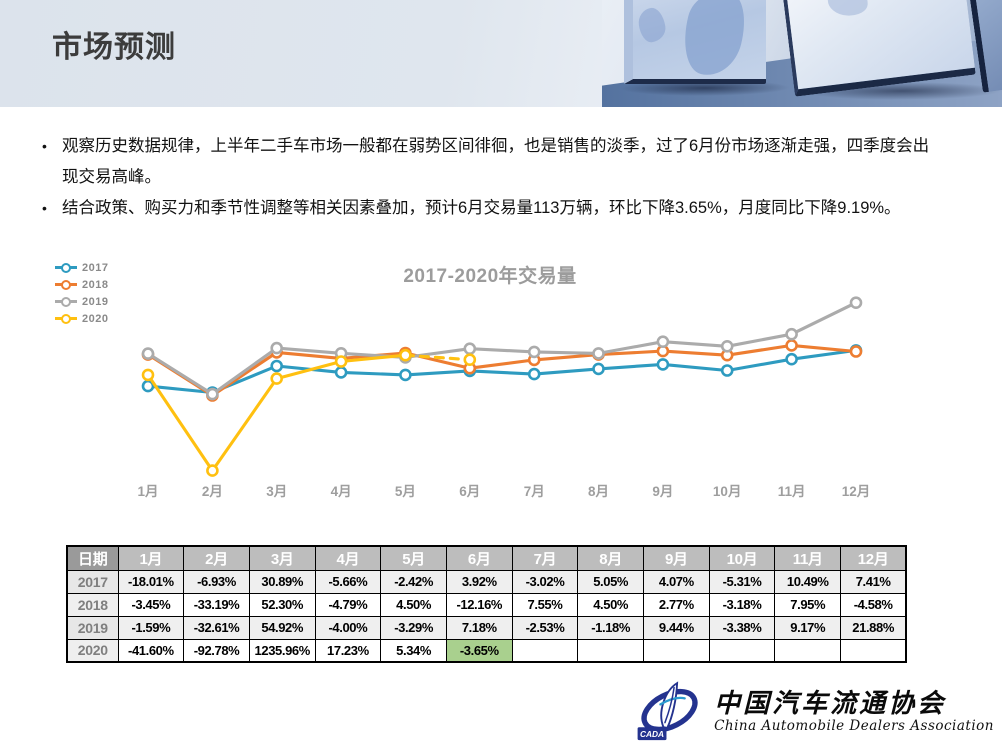  I want to click on x-axis-label: 4月, so click(341, 491).